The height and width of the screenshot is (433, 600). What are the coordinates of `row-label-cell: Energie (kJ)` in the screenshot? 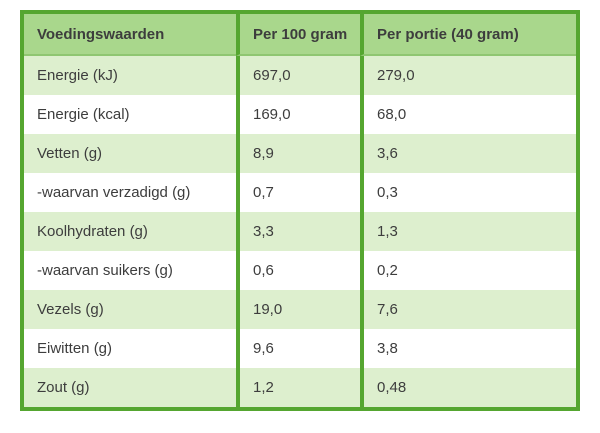 It's located at (130, 75).